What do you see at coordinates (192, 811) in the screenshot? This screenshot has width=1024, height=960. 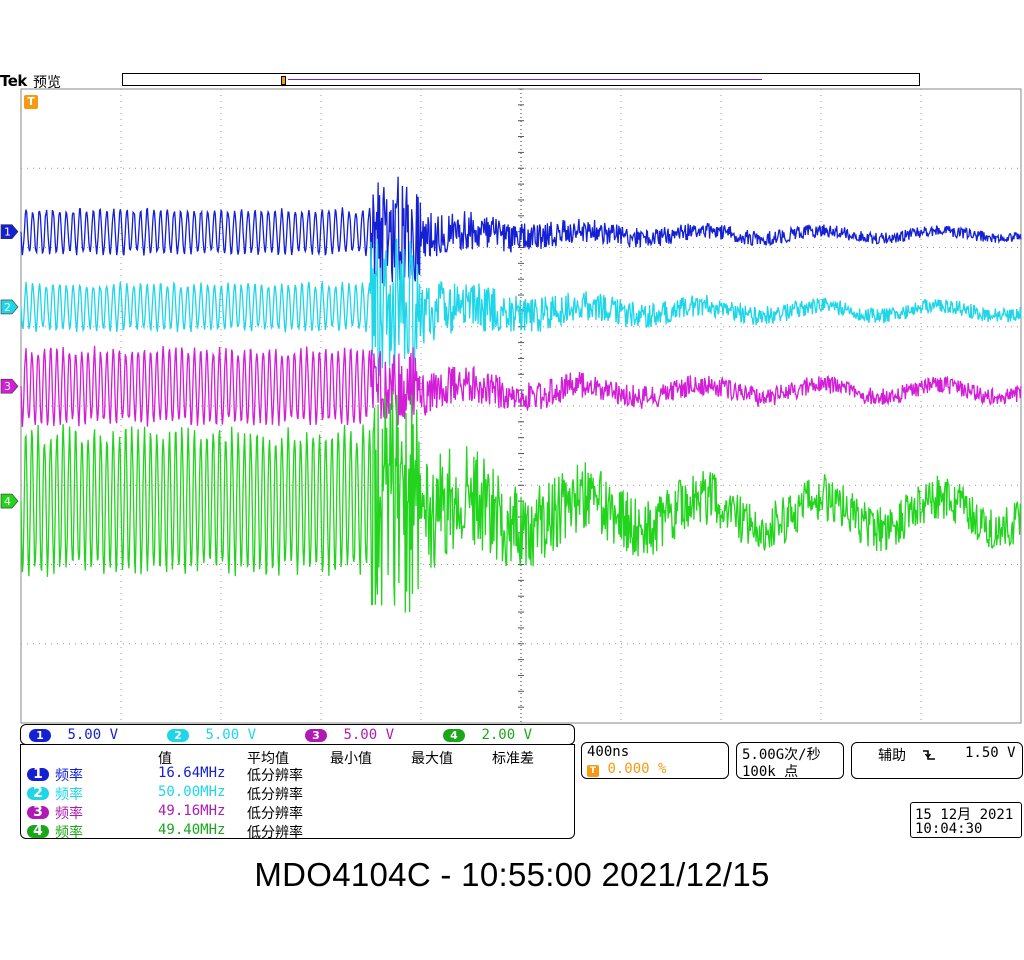 I see `measure-row-3-value: 49.16MHz` at bounding box center [192, 811].